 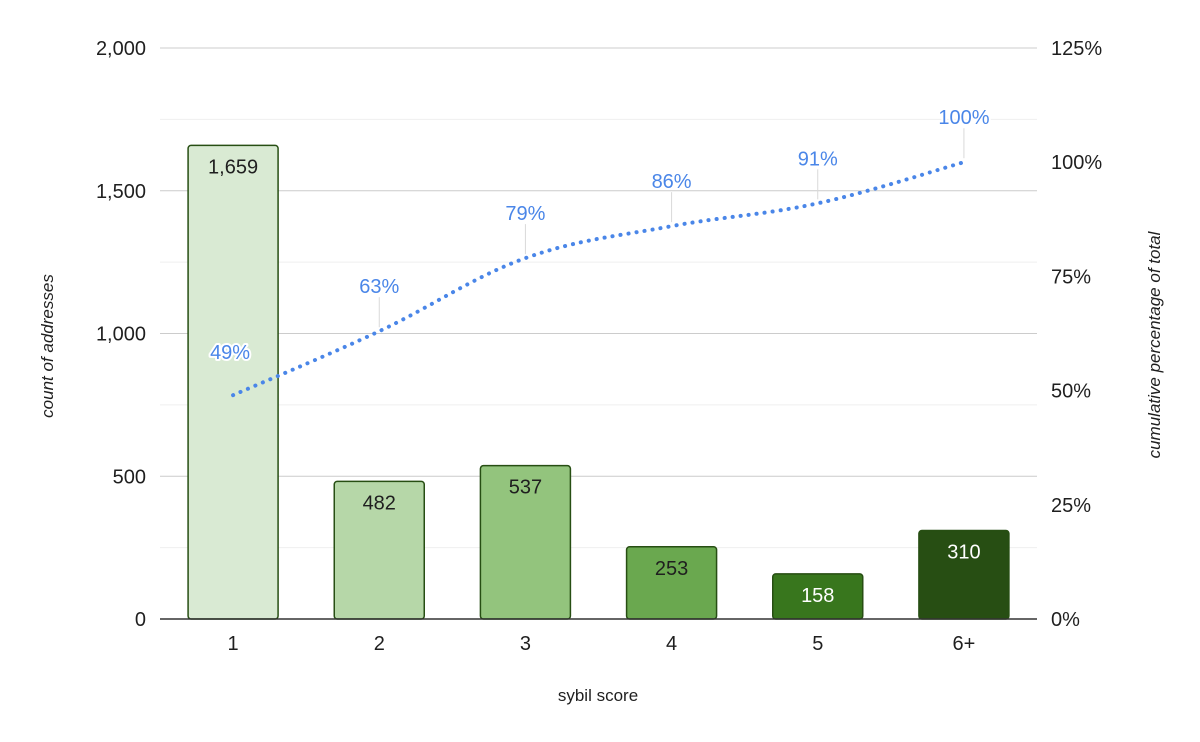 I want to click on y2-tick-label: 100%, so click(x=1076, y=163).